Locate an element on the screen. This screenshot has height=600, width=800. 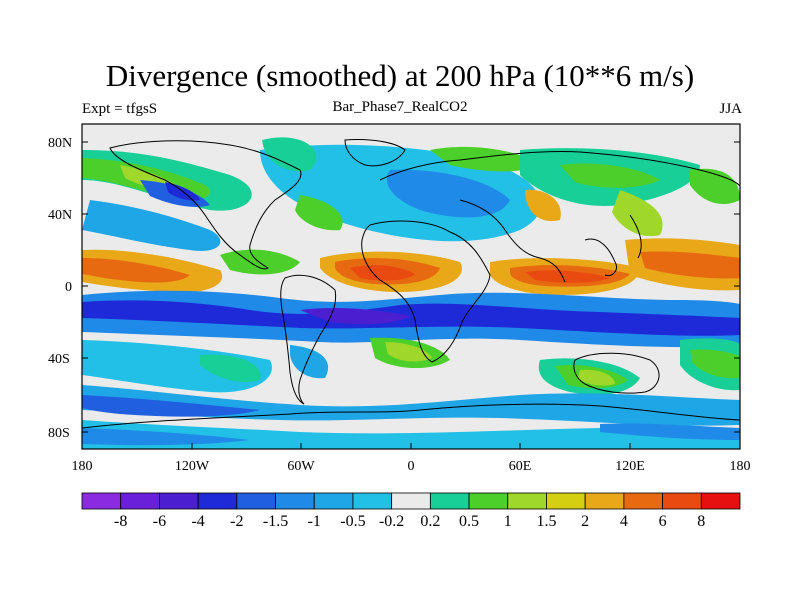
lat-label-40n: 40N is located at coordinates (60, 215).